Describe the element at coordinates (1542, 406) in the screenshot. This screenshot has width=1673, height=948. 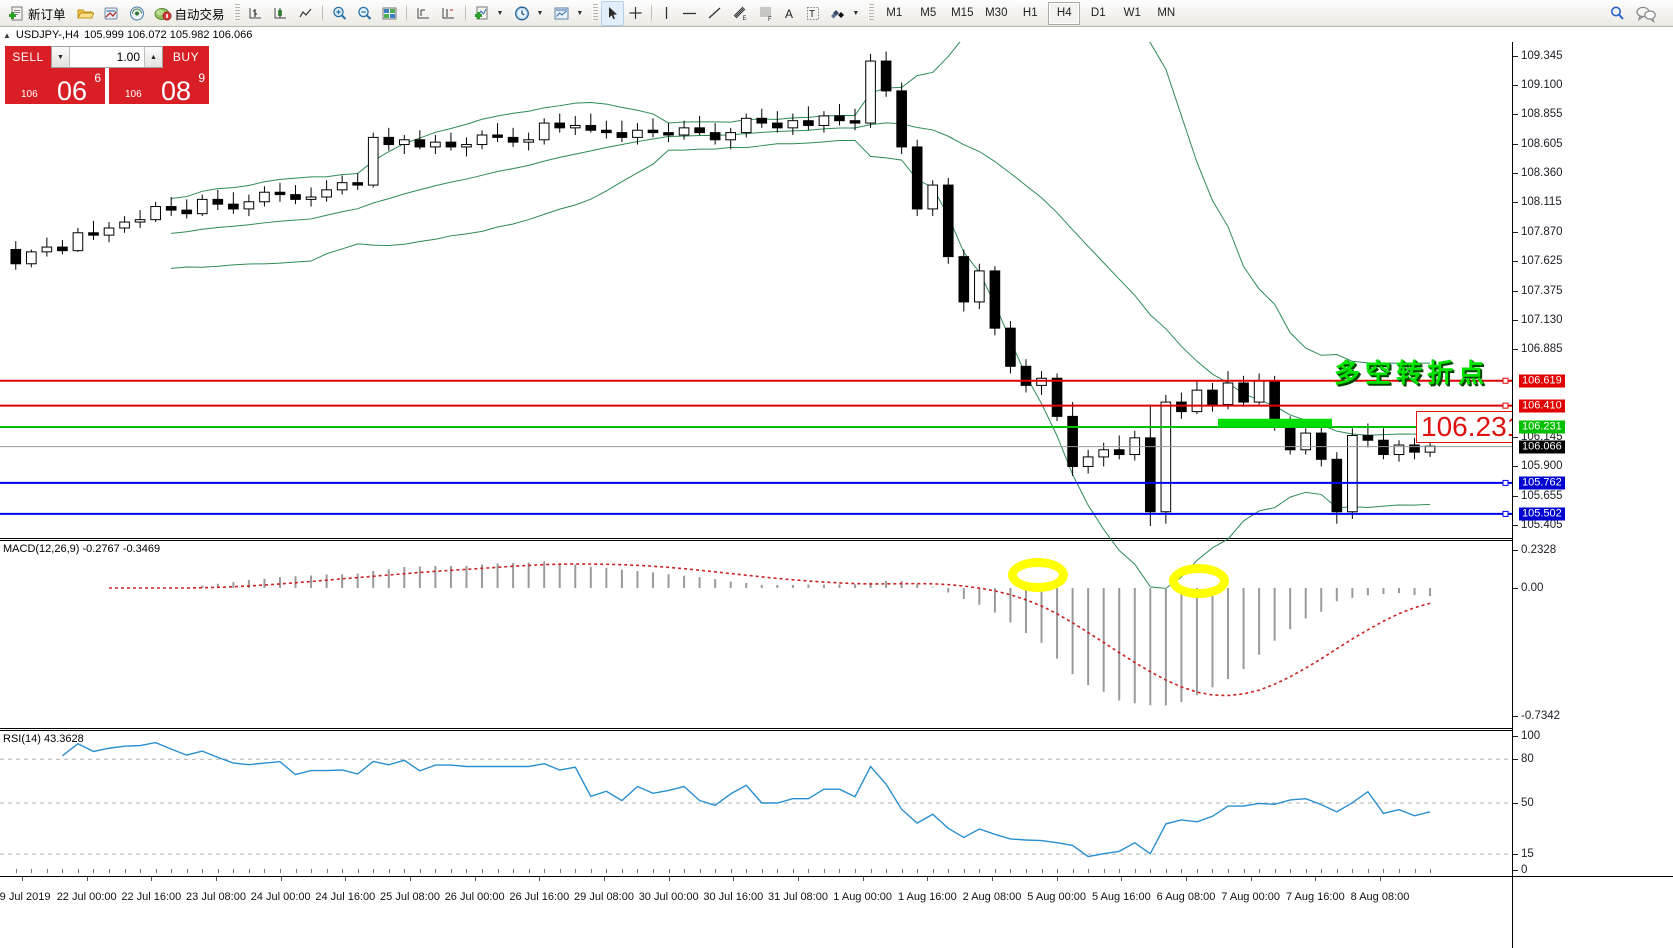
I see `price-tag-line-label: 106.410` at that location.